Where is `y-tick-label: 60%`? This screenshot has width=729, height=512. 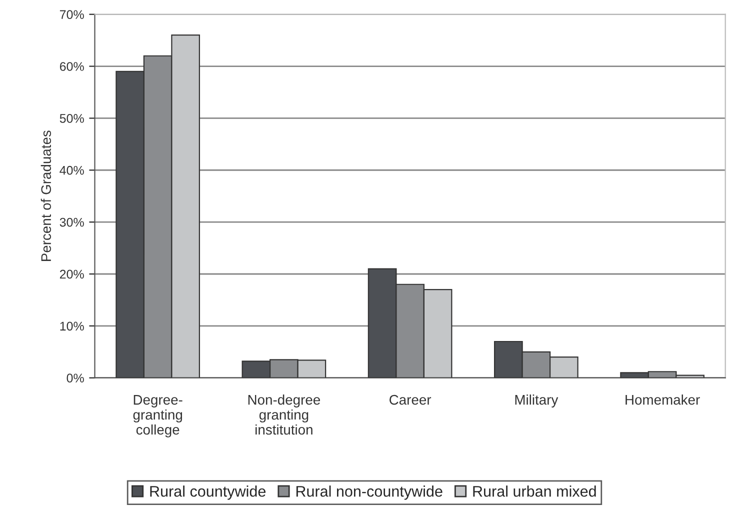 y-tick-label: 60% is located at coordinates (72, 66).